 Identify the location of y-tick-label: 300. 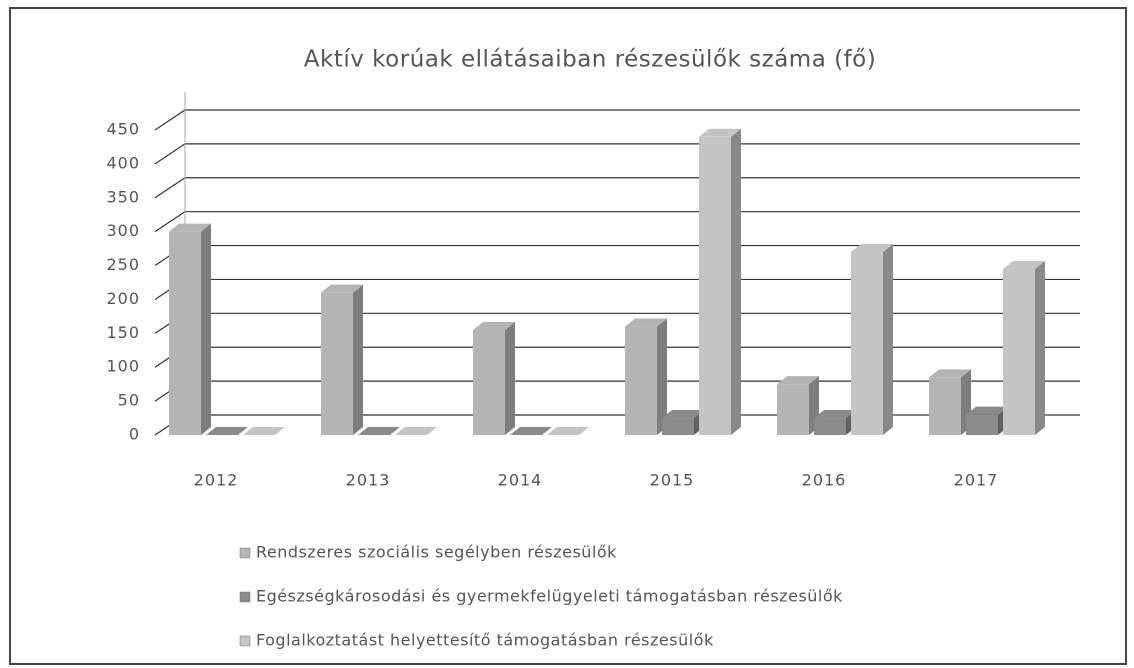
(123, 230).